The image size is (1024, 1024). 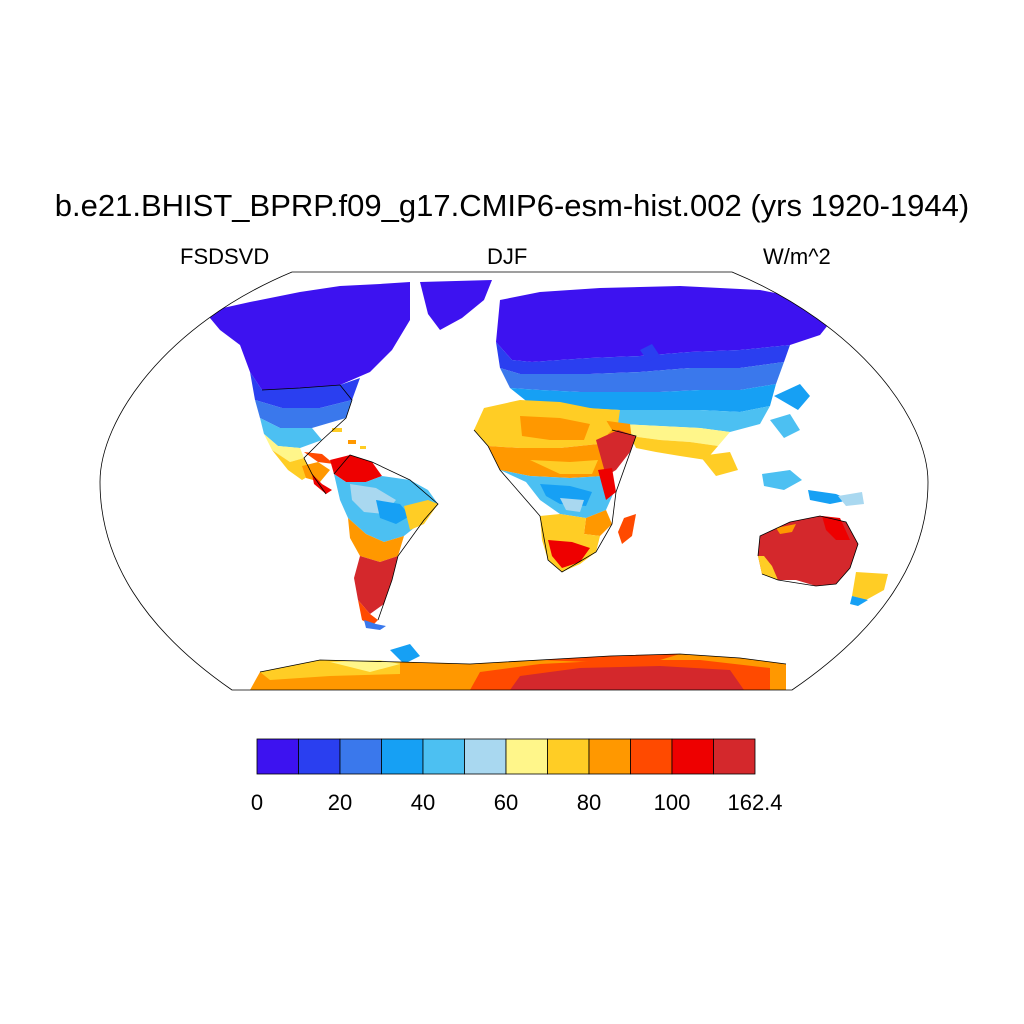 What do you see at coordinates (813, 488) in the screenshot?
I see `maritime-continent` at bounding box center [813, 488].